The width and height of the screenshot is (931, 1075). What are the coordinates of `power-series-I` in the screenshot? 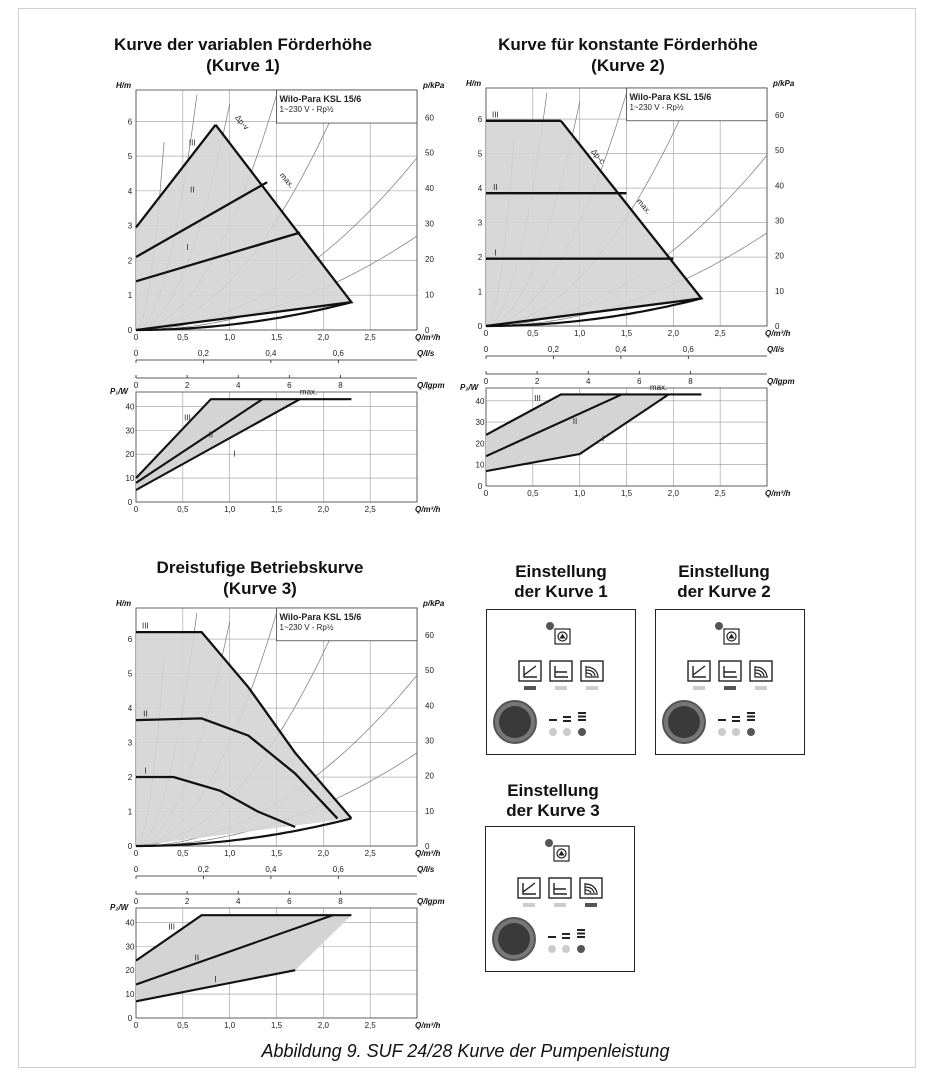 It's located at (577, 433).